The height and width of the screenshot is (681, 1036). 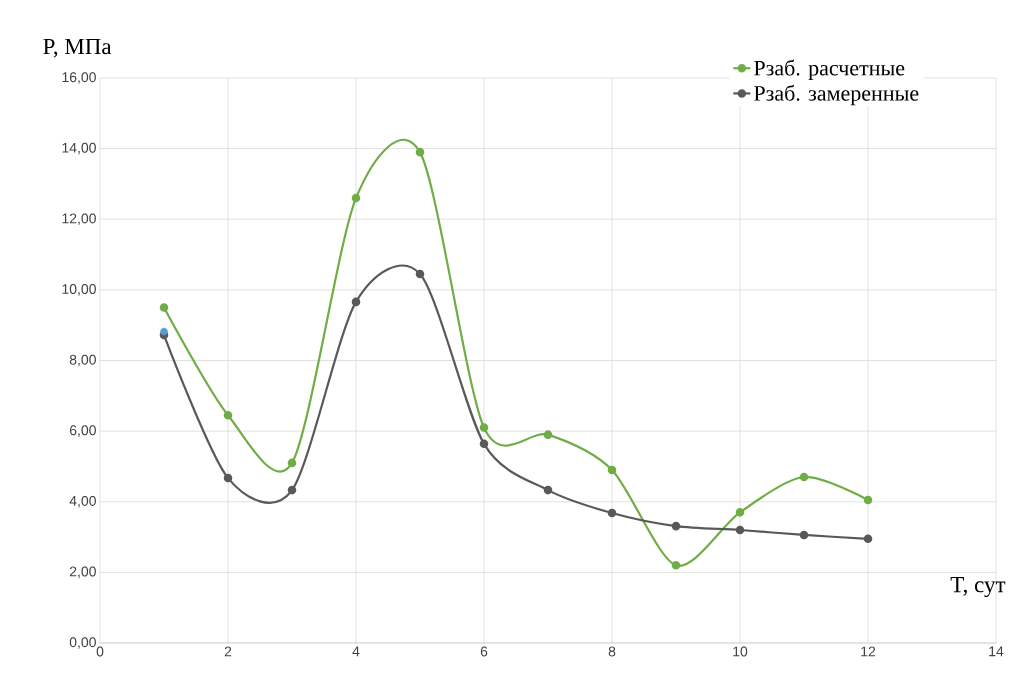 What do you see at coordinates (79, 78) in the screenshot?
I see `y-tick-label: 16,00` at bounding box center [79, 78].